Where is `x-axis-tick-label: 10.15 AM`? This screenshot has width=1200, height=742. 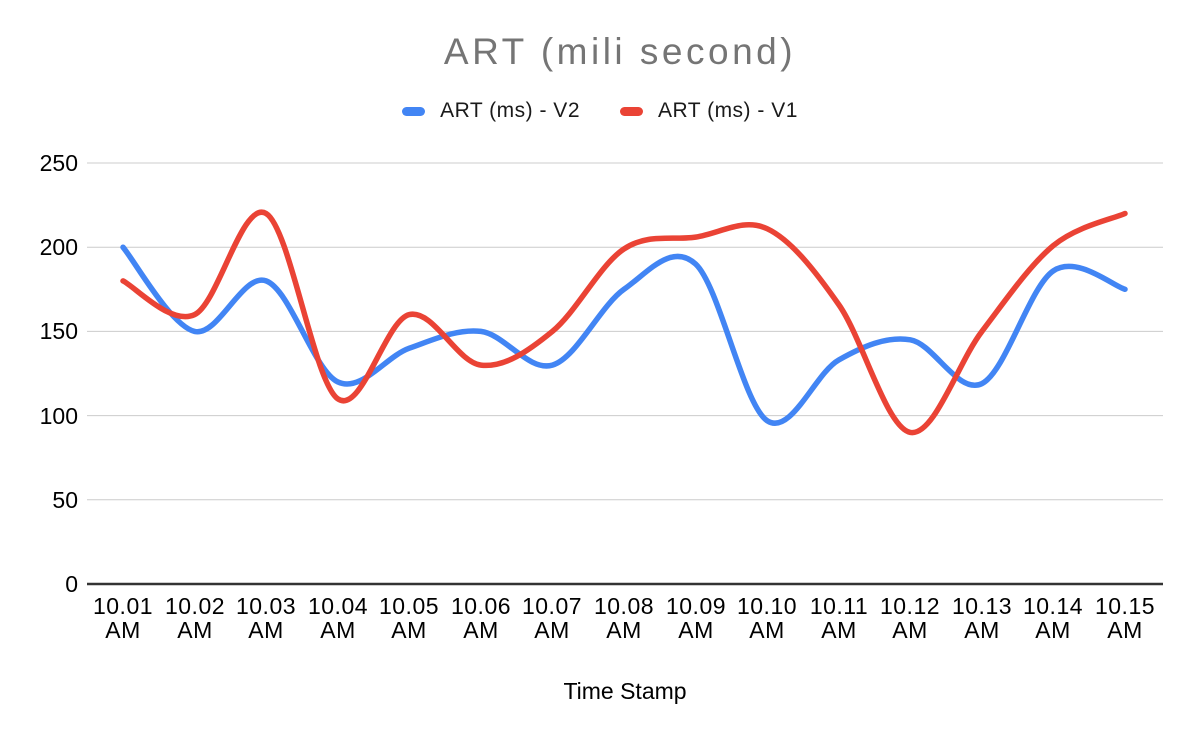 x-axis-tick-label: 10.15 AM is located at coordinates (1125, 618).